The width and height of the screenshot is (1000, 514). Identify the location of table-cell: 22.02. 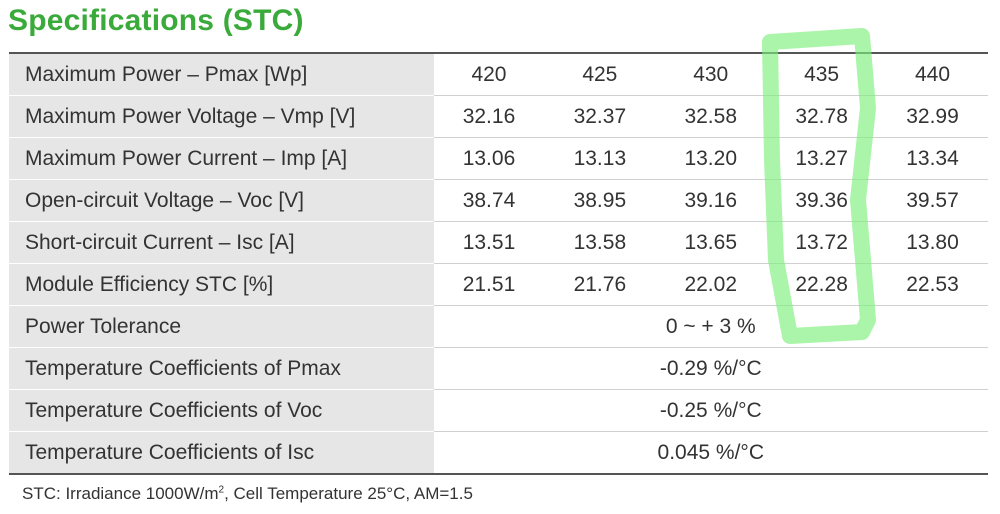
(711, 284).